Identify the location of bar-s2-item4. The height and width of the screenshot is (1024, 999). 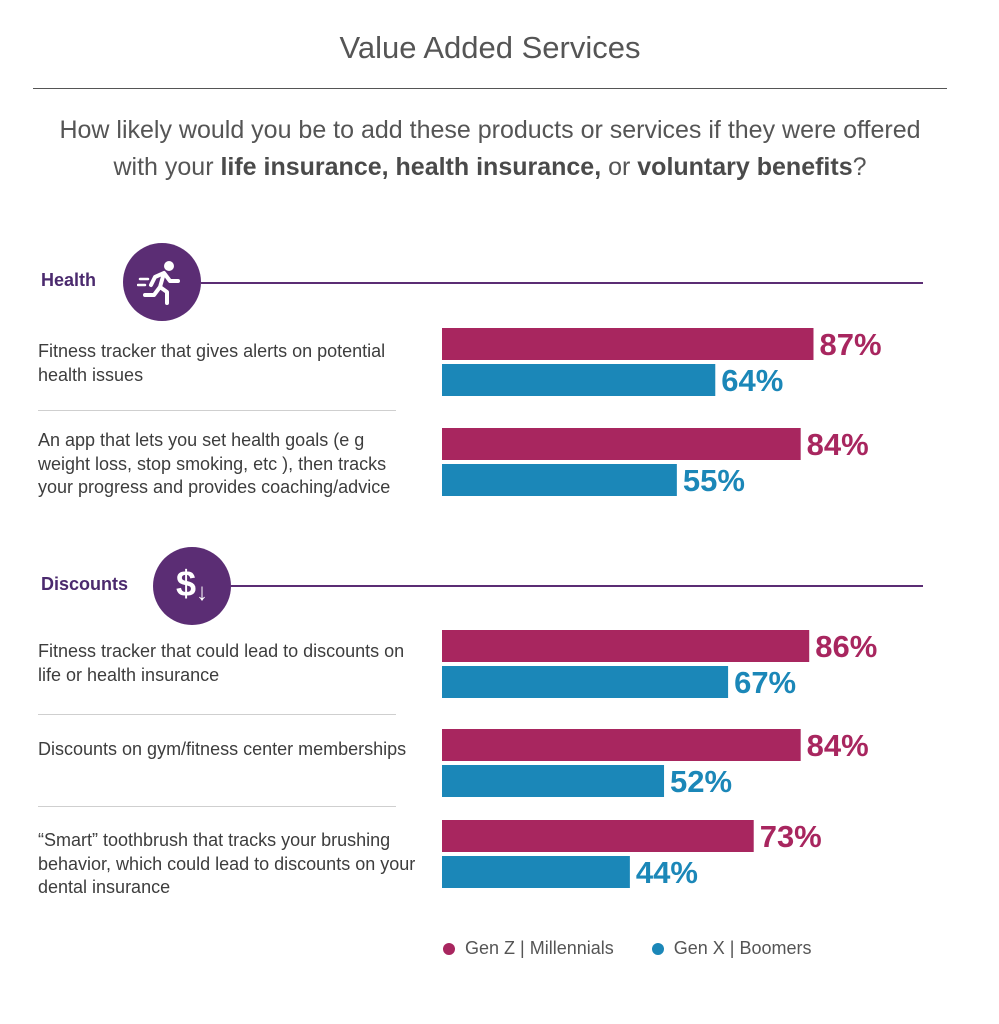
(553, 781).